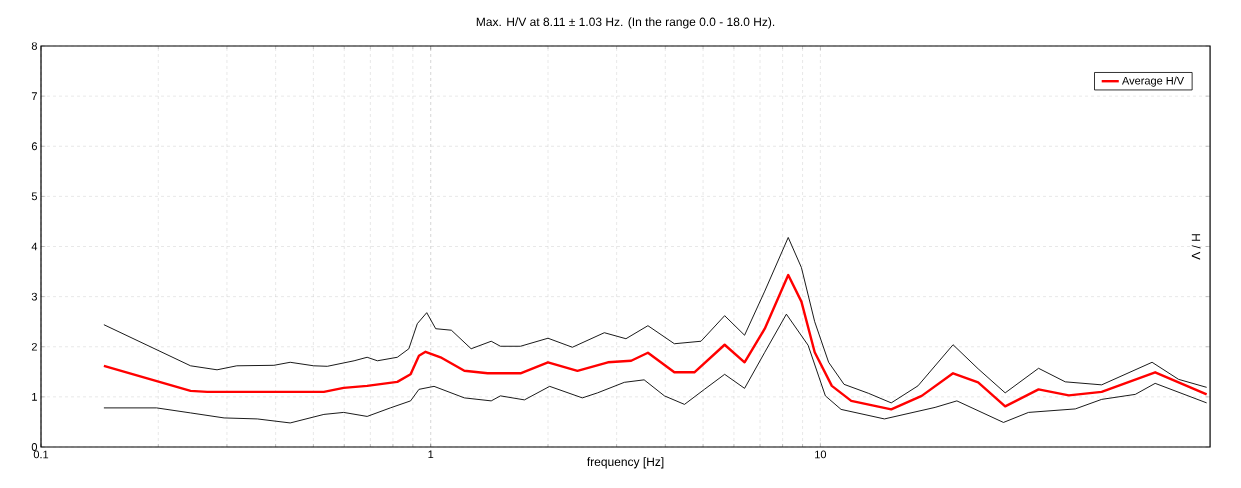 The width and height of the screenshot is (1241, 488). Describe the element at coordinates (821, 454) in the screenshot. I see `x-tick-label: 10` at that location.